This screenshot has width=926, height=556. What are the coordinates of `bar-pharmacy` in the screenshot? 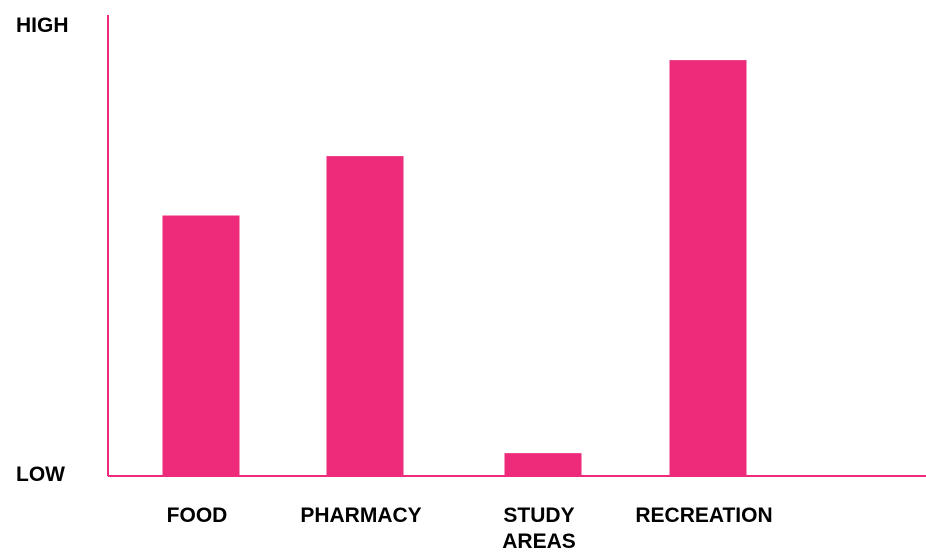 It's located at (365, 316).